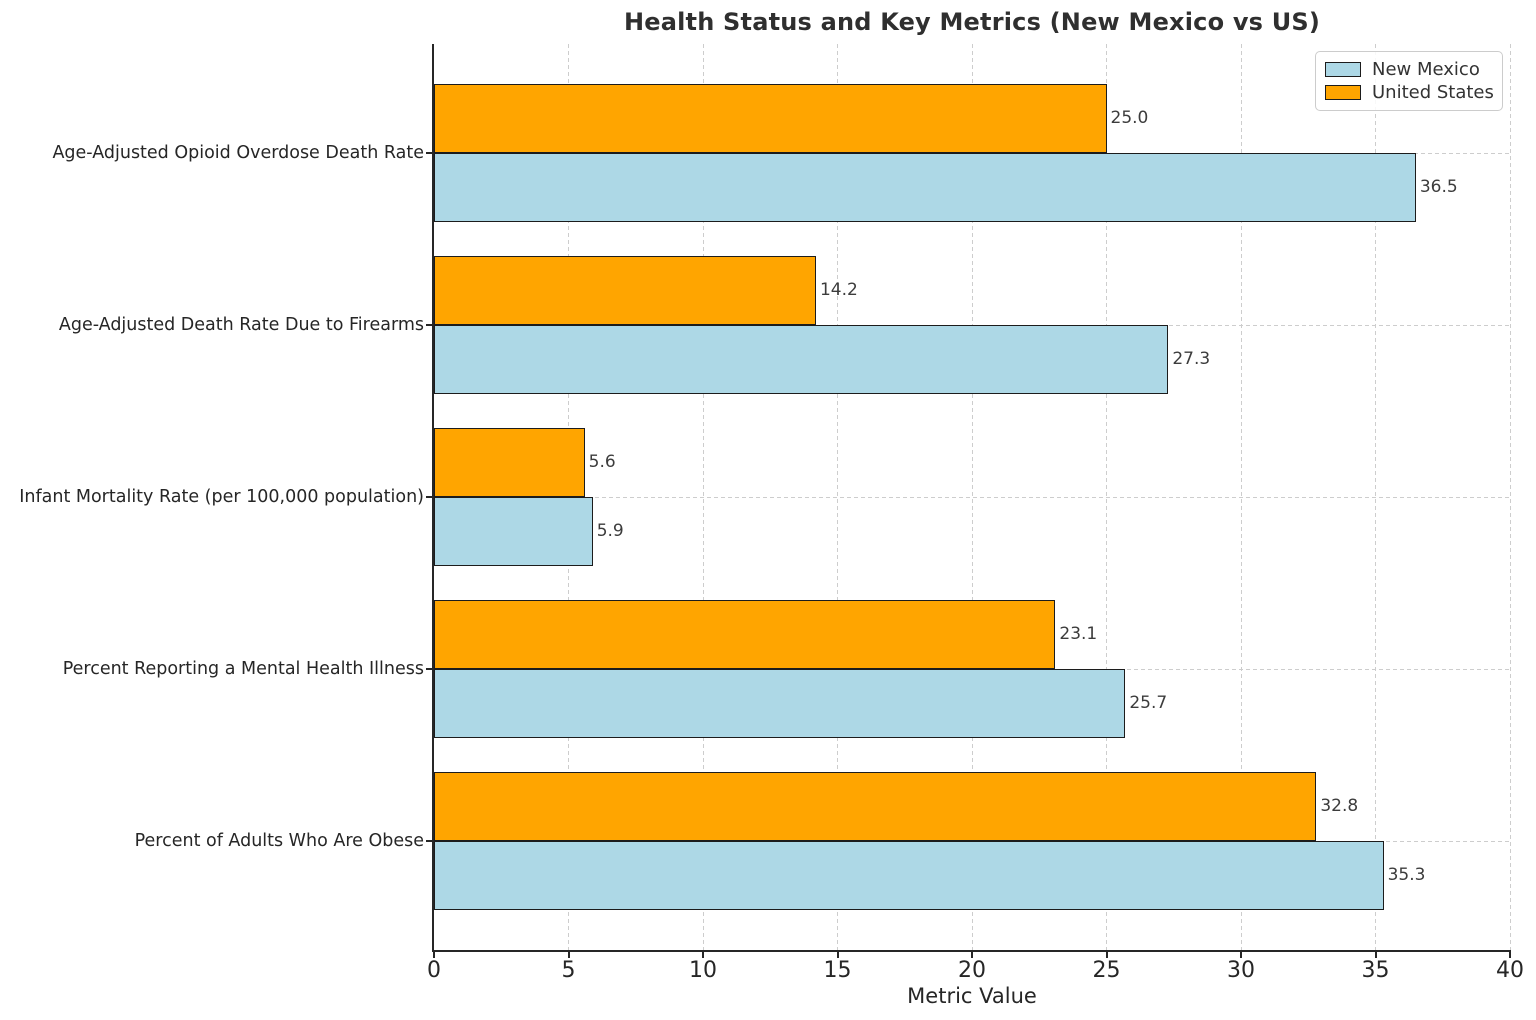 The height and width of the screenshot is (1020, 1536). I want to click on category-label: Age-Adjusted Death Rate Due to Firearms, so click(241, 325).